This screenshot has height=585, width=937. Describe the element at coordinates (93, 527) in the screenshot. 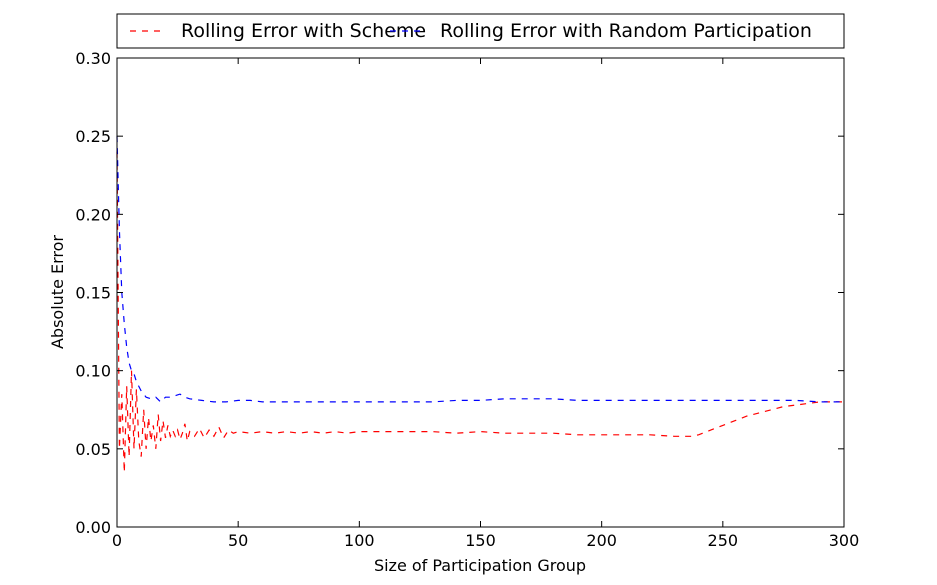

I see `y-tick-label: 0.00` at that location.